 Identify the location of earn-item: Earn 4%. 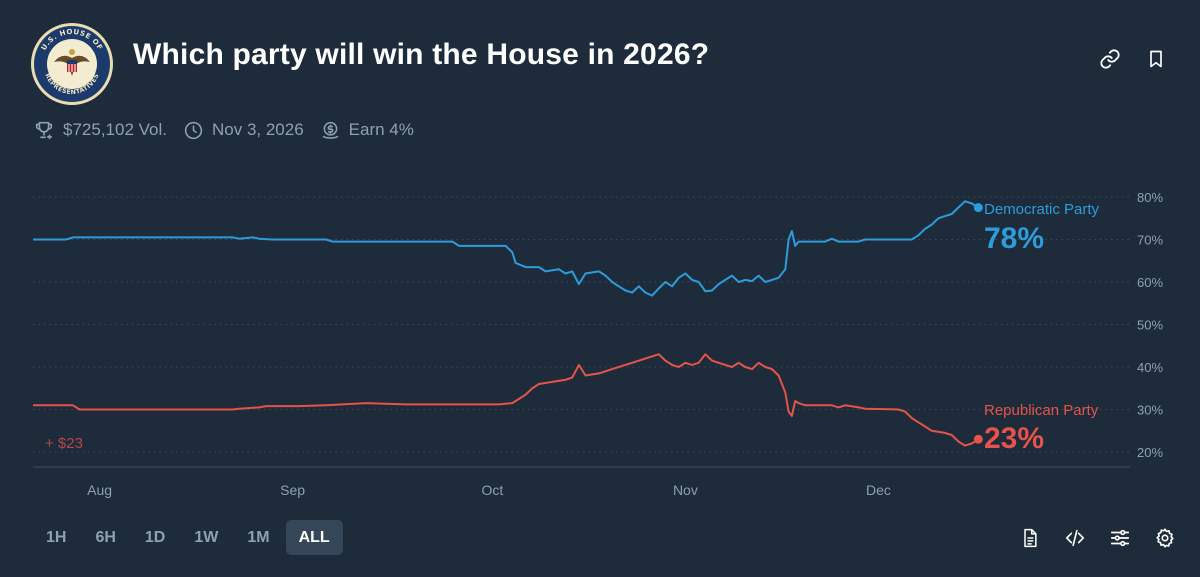
(367, 130).